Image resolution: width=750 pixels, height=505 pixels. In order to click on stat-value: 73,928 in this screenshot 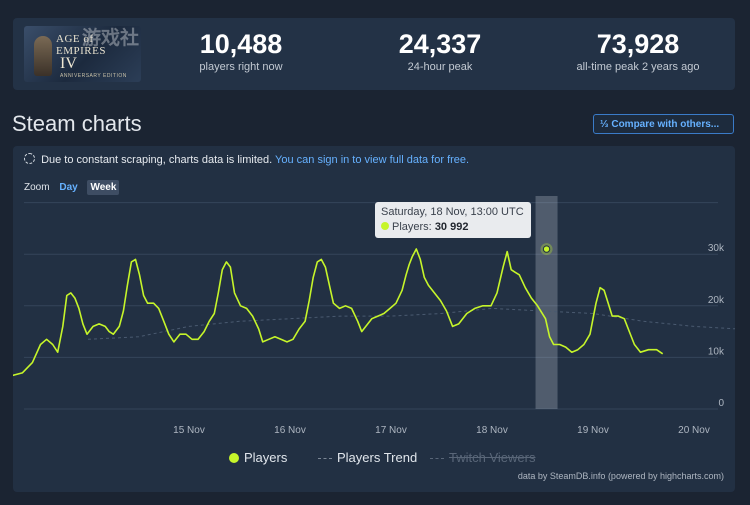, I will do `click(638, 44)`.